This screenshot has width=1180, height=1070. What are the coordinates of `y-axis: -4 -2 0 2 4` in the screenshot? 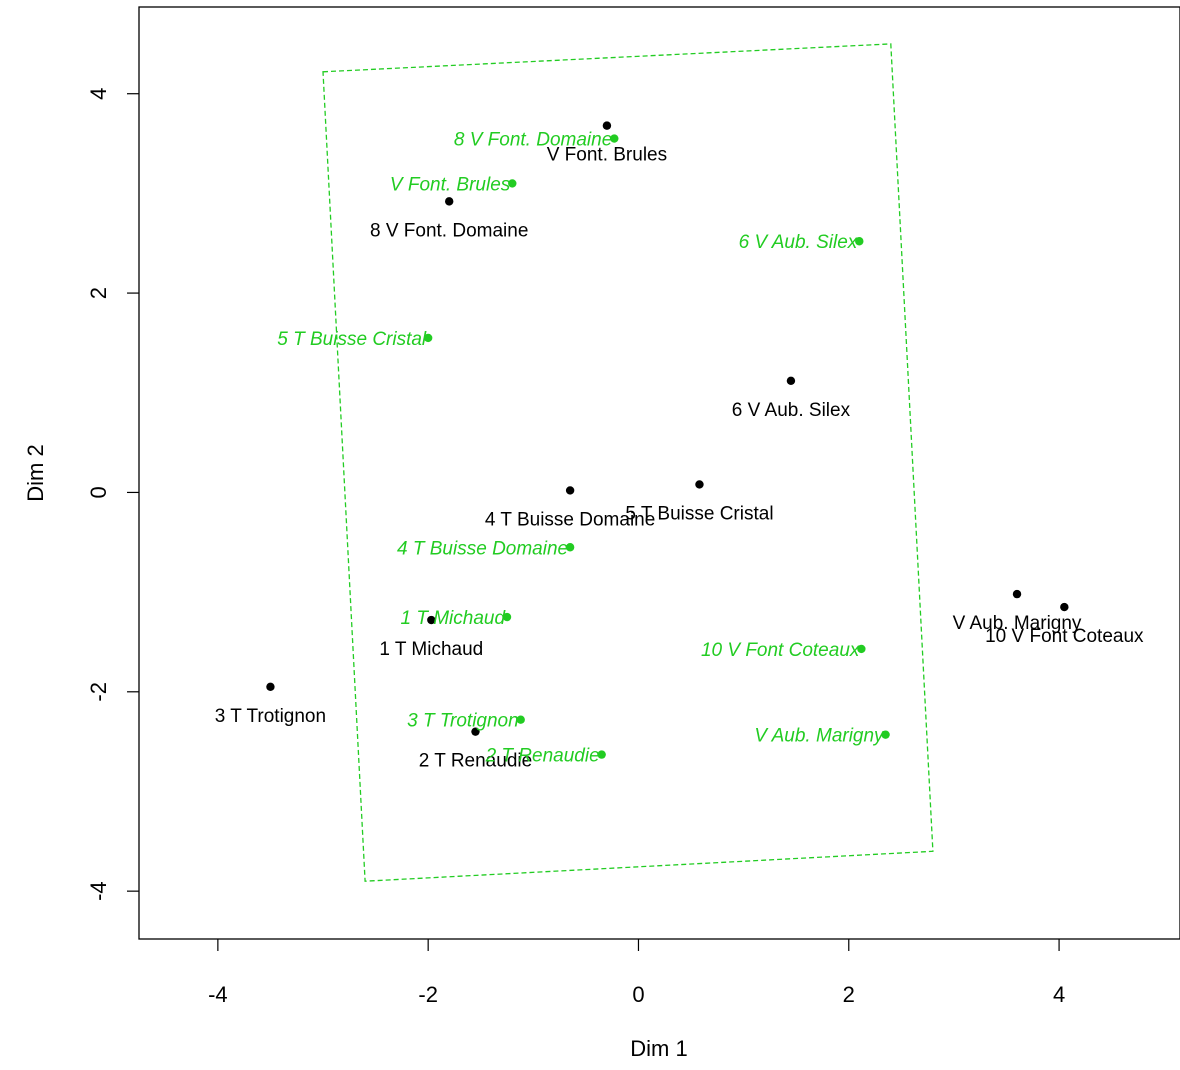 It's located at (113, 494).